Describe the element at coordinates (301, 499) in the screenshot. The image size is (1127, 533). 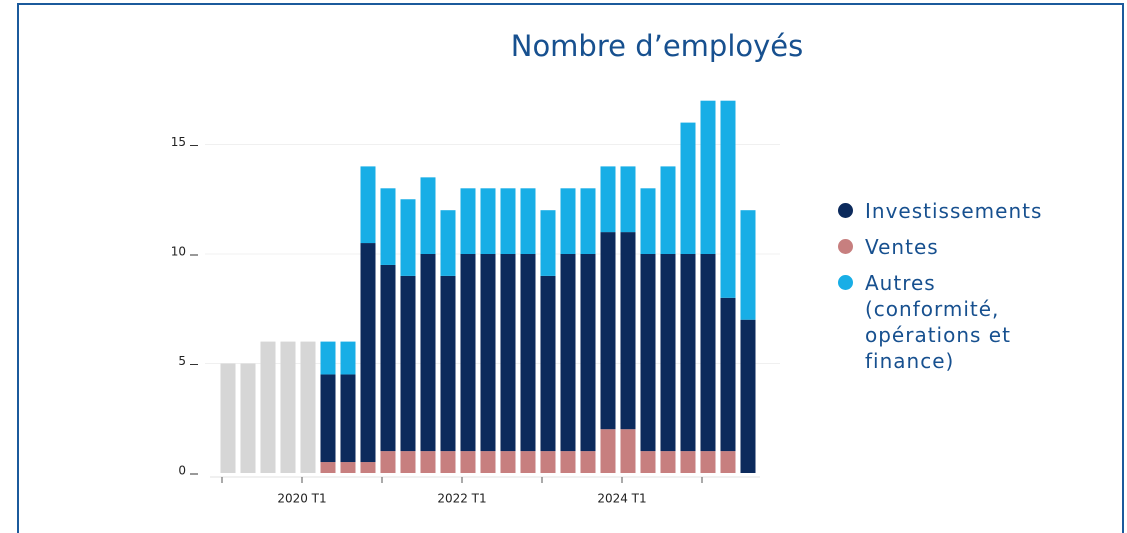
I see `x-tick-label: 2020 T1` at that location.